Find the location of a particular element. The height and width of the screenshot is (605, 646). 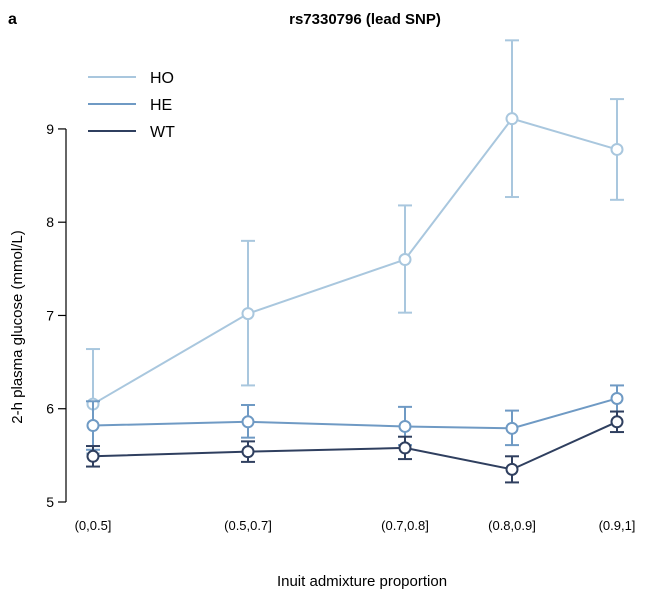

y-tick-label: 5 is located at coordinates (50, 502).